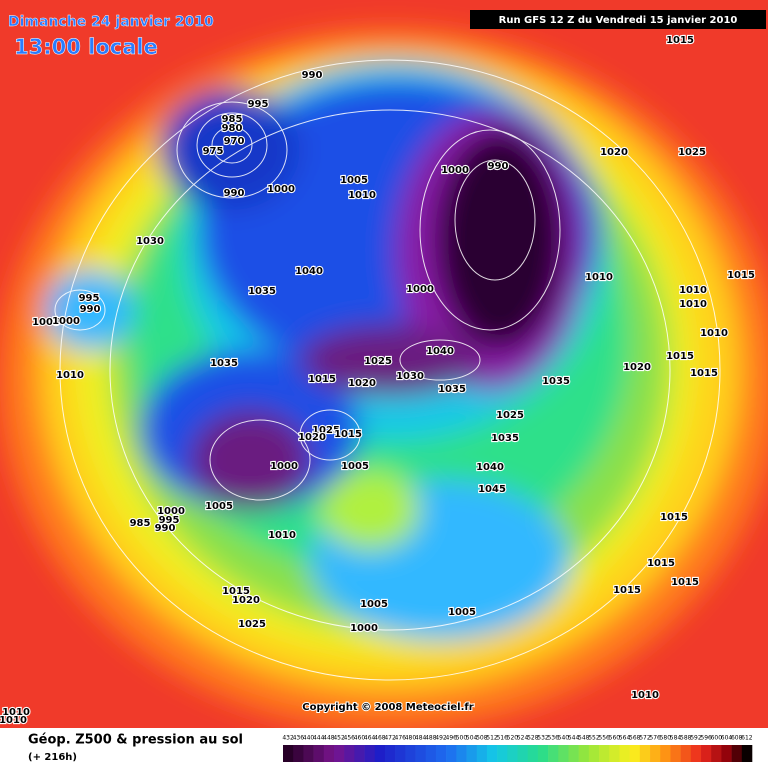  What do you see at coordinates (319, 738) in the screenshot?
I see `scale-label: 444` at bounding box center [319, 738].